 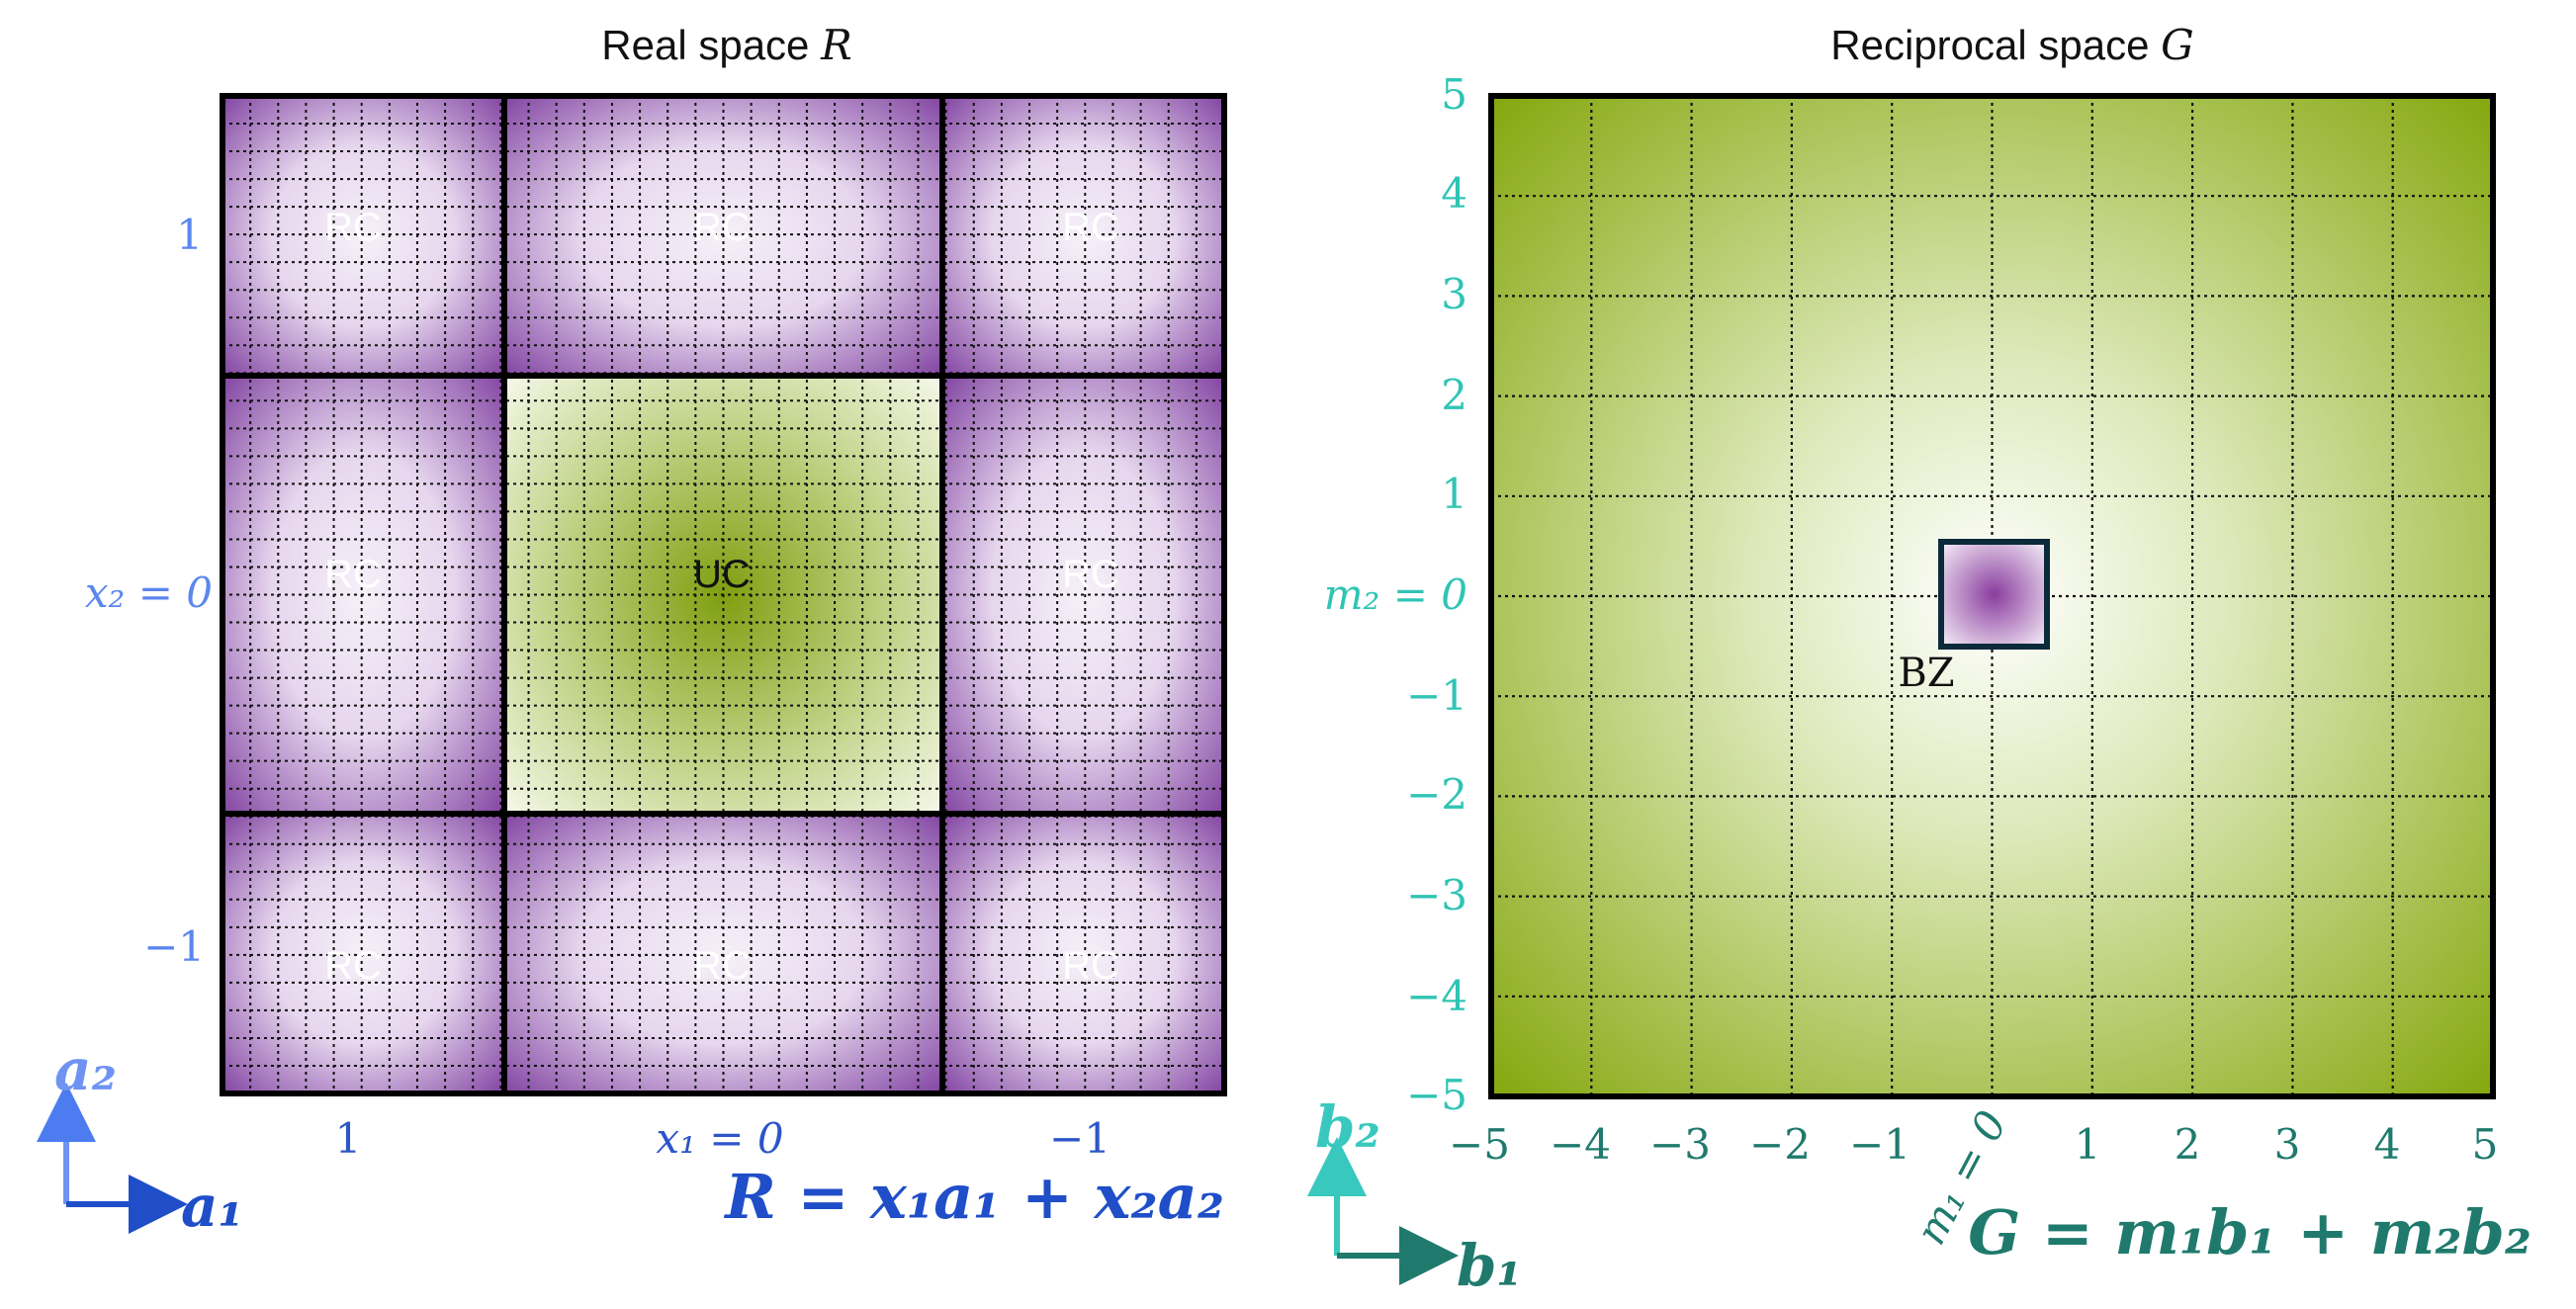 I want to click on rc-cell-bottom-left, so click(x=363, y=953).